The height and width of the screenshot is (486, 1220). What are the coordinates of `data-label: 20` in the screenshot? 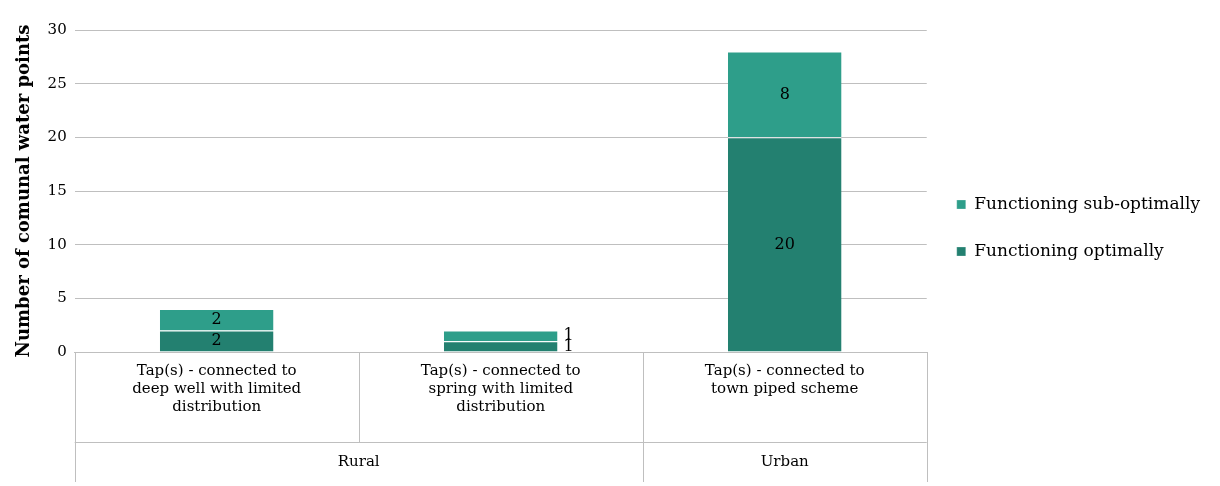 It's located at (784, 243).